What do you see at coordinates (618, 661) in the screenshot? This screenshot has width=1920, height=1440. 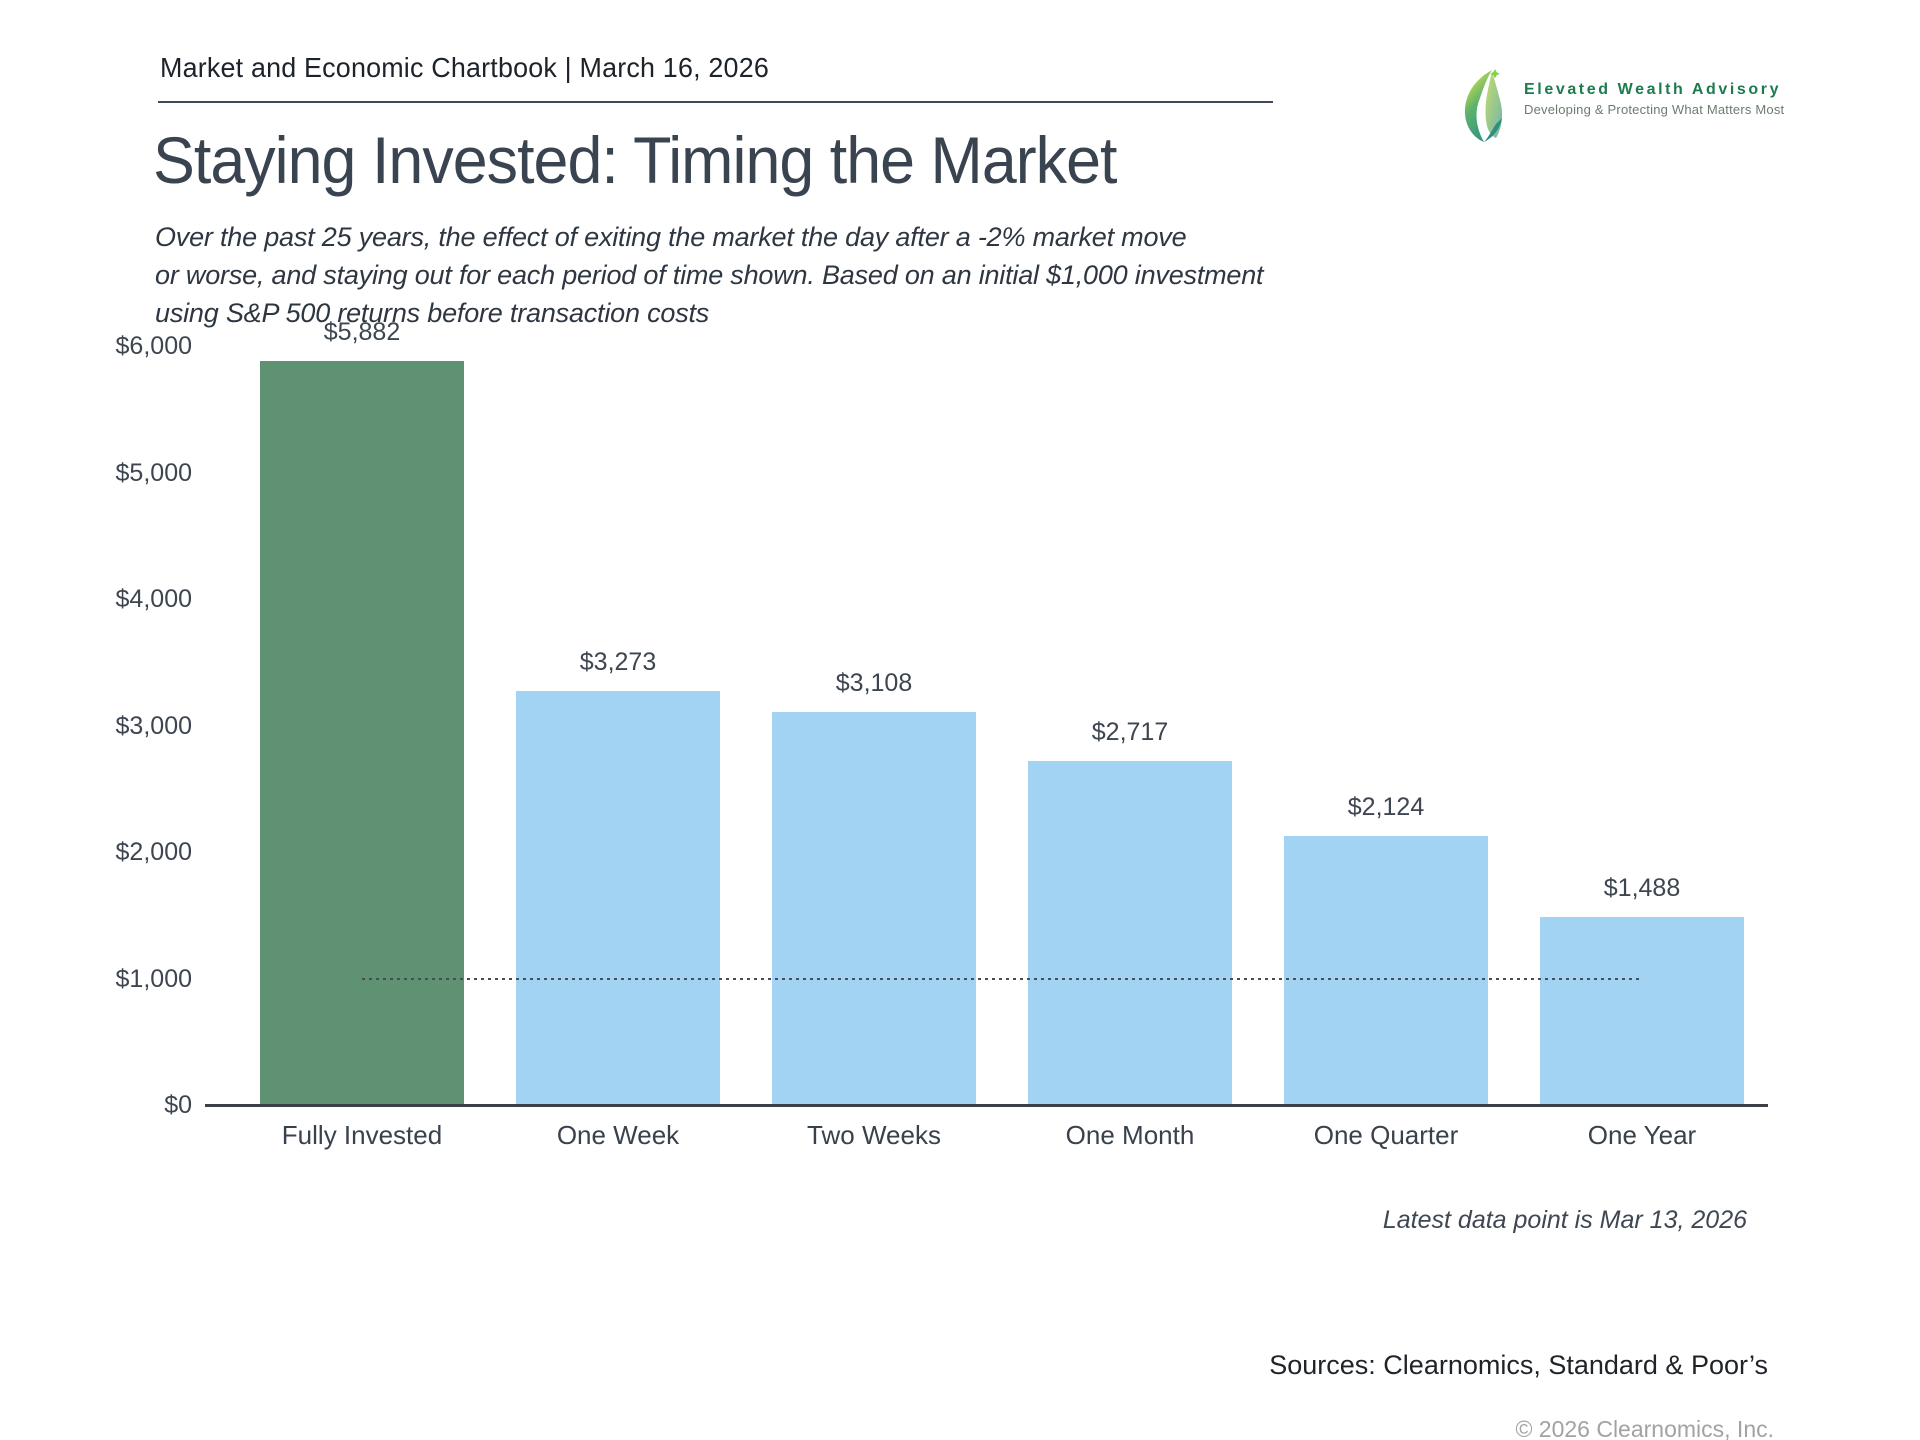 I see `bar-value-label: $3,273` at bounding box center [618, 661].